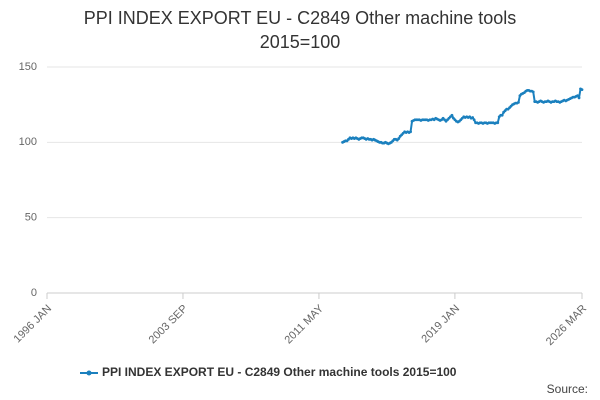  I want to click on source: Source:, so click(567, 389).